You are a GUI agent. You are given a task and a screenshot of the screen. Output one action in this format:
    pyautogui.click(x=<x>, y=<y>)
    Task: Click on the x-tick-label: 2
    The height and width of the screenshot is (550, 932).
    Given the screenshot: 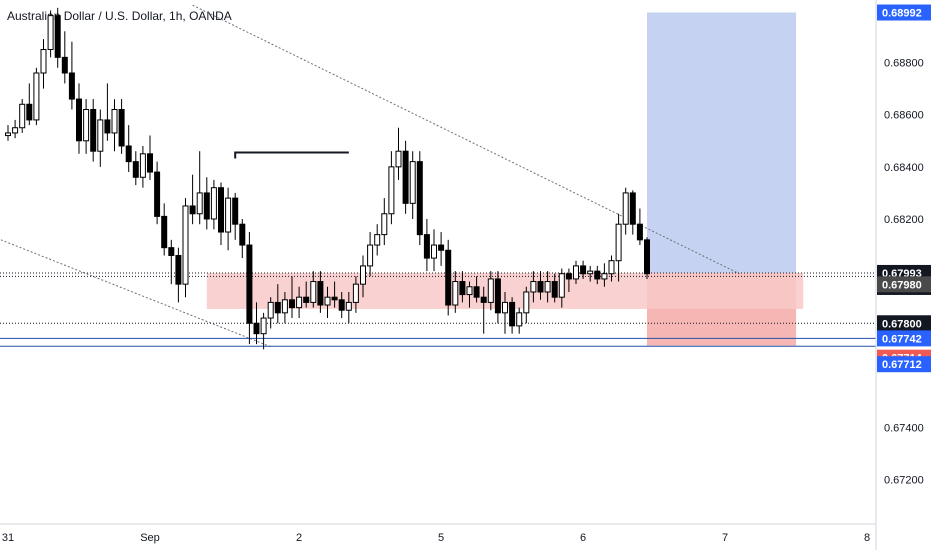 What is the action you would take?
    pyautogui.click(x=299, y=538)
    